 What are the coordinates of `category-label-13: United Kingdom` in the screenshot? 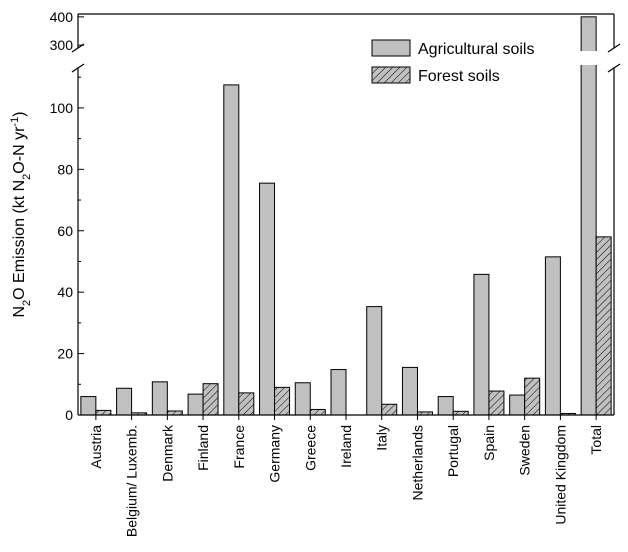 It's located at (560, 475).